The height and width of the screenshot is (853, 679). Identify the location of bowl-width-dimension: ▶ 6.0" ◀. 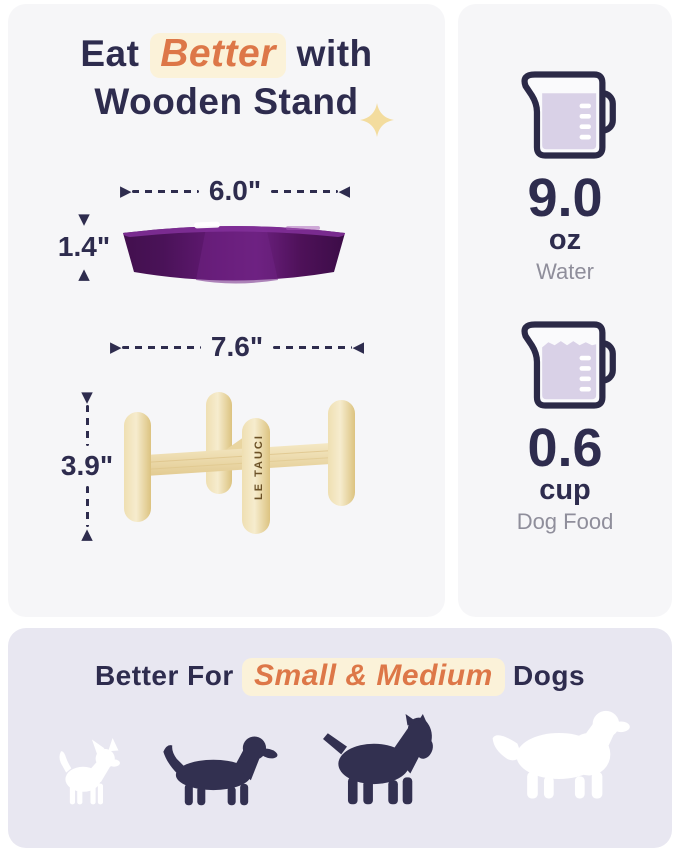
(235, 190).